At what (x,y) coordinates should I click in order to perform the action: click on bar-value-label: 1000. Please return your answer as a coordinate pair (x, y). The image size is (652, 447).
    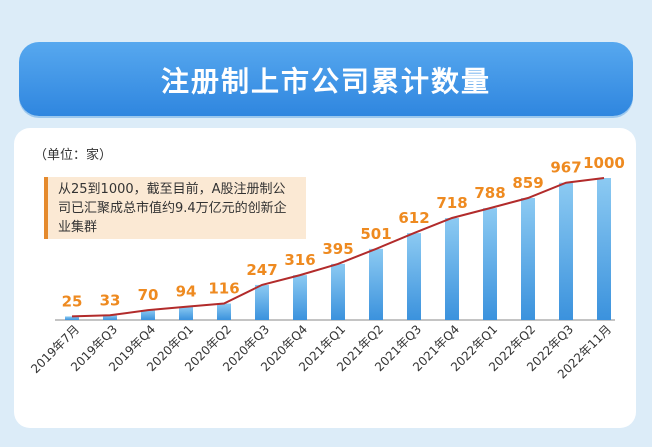
    Looking at the image, I should click on (604, 163).